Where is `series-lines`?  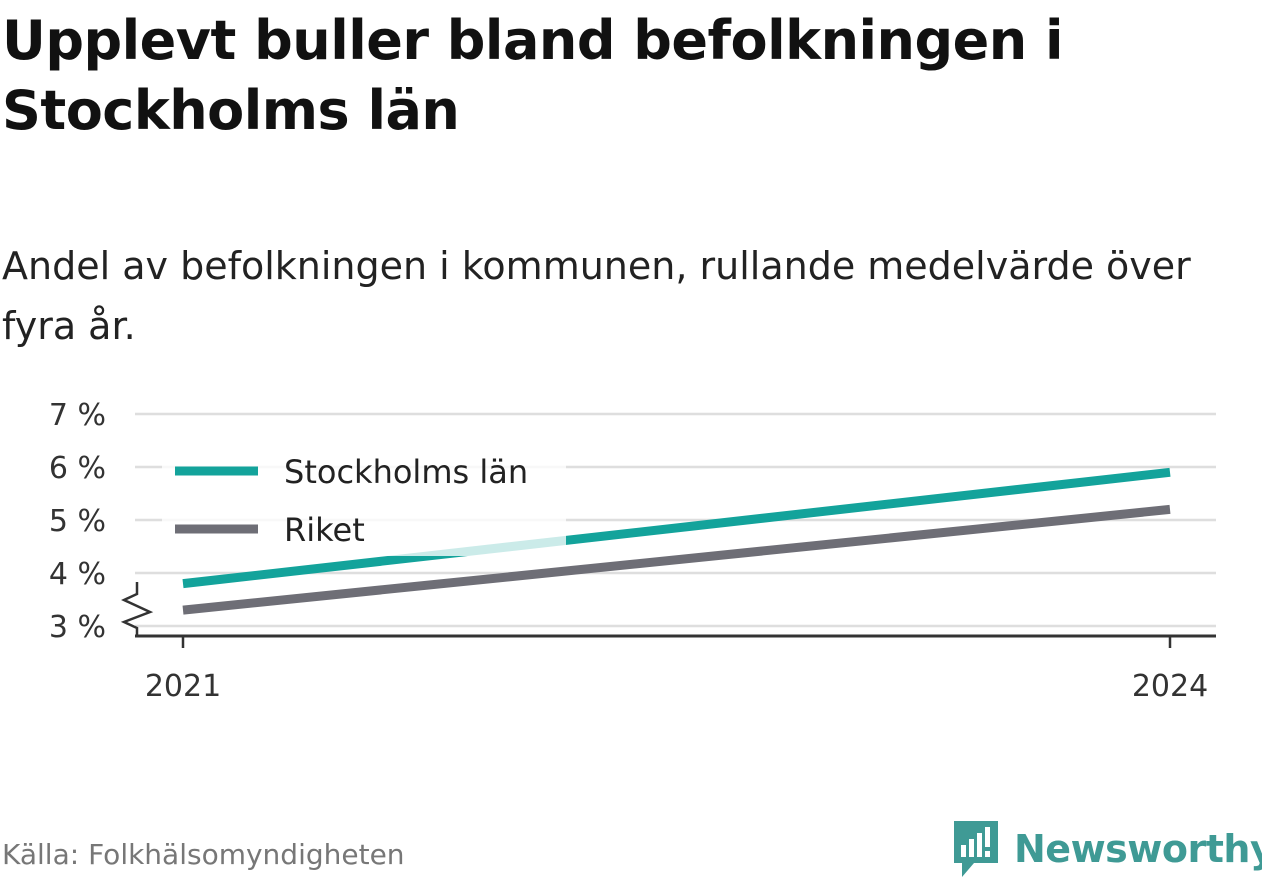 series-lines is located at coordinates (676, 541).